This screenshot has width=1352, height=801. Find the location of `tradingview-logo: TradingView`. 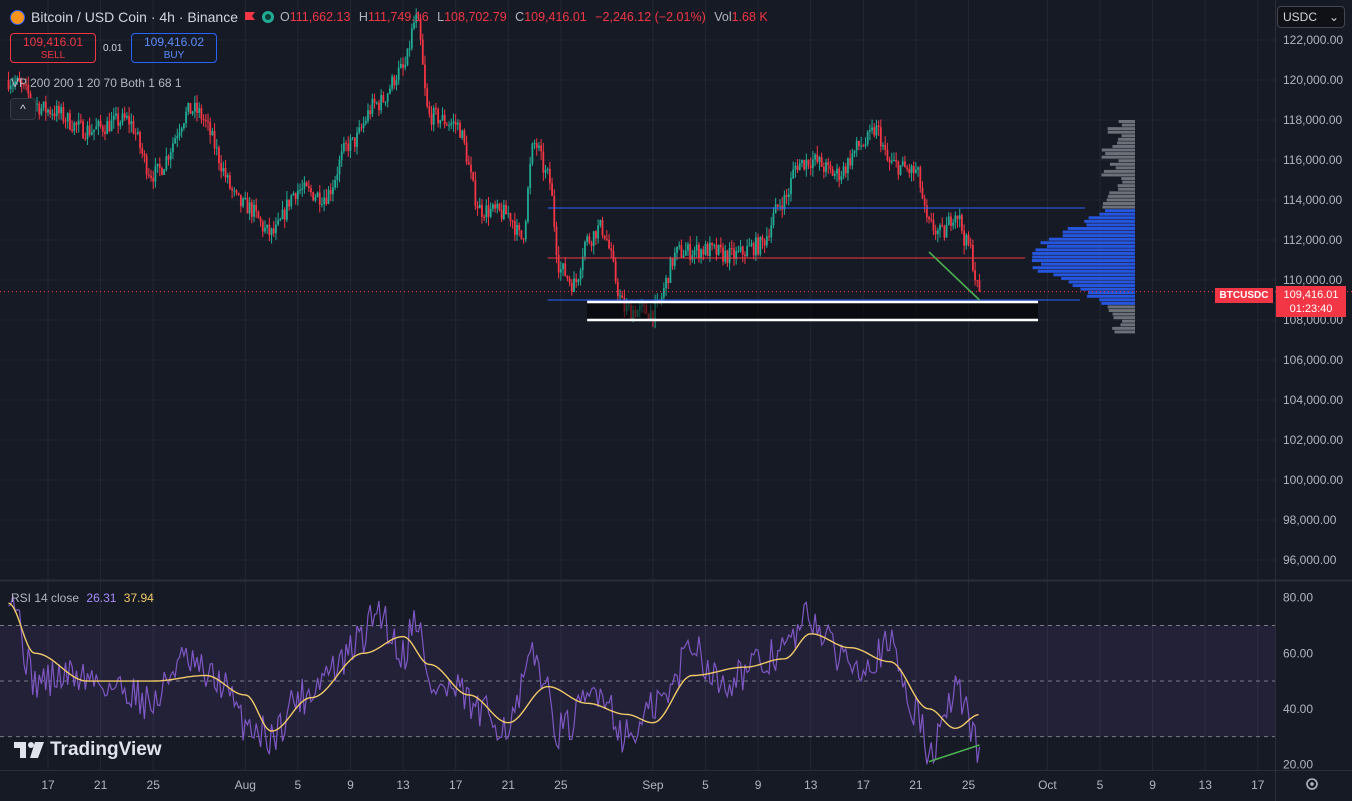

tradingview-logo: TradingView is located at coordinates (88, 750).